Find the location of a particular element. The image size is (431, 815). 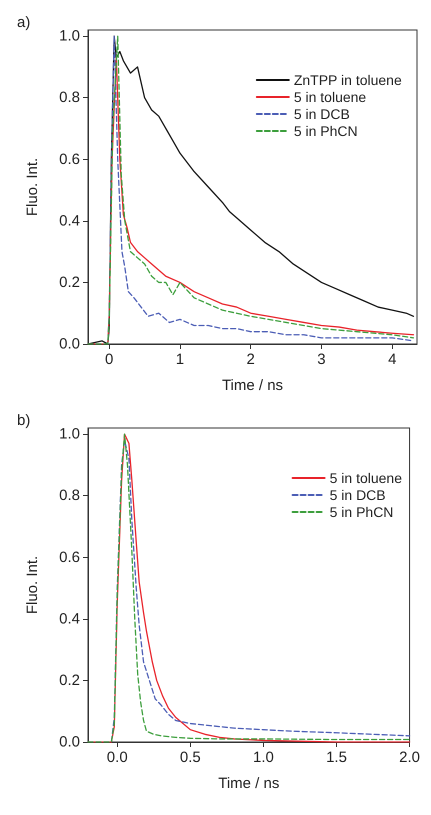

x-tick-label: 3 is located at coordinates (321, 359).